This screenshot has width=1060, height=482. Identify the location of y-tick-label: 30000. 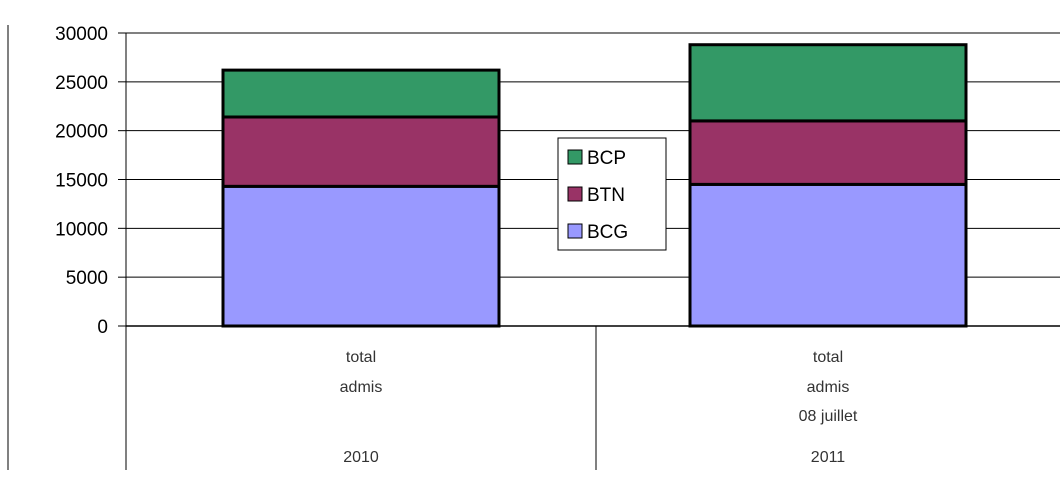
(81, 34).